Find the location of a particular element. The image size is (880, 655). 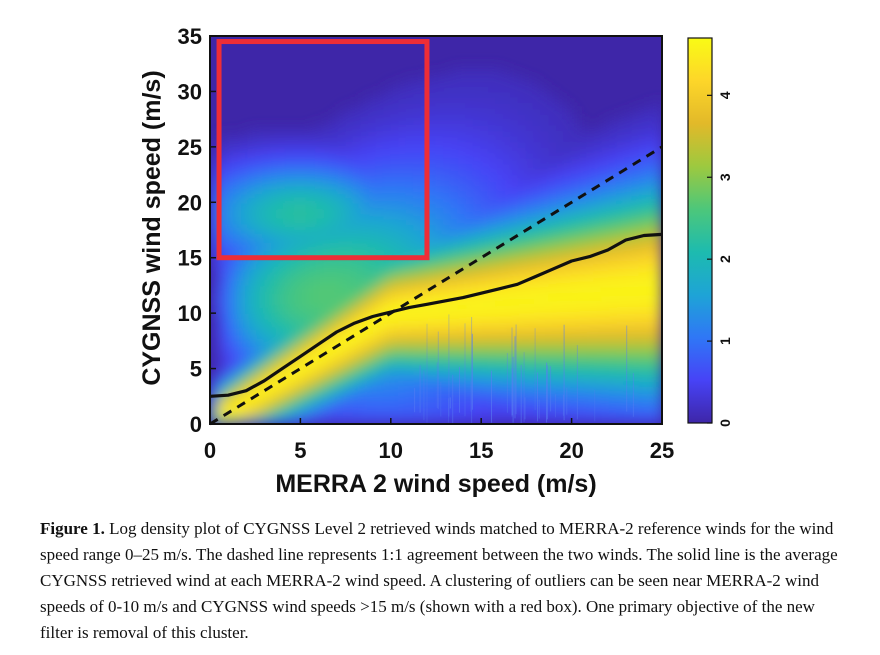

x-axis-label: MERRA 2 wind speed (m/s) is located at coordinates (435, 484).